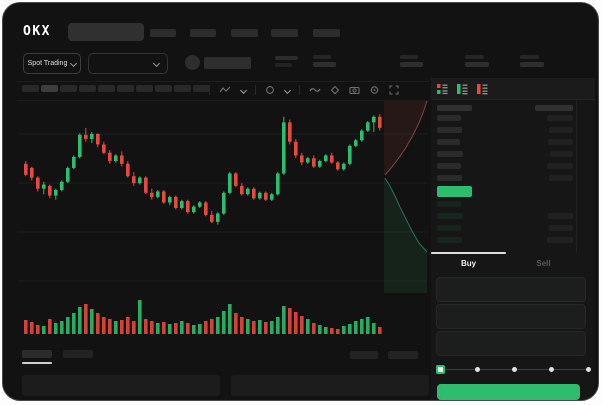  I want to click on bottom-tab-orders, so click(37, 354).